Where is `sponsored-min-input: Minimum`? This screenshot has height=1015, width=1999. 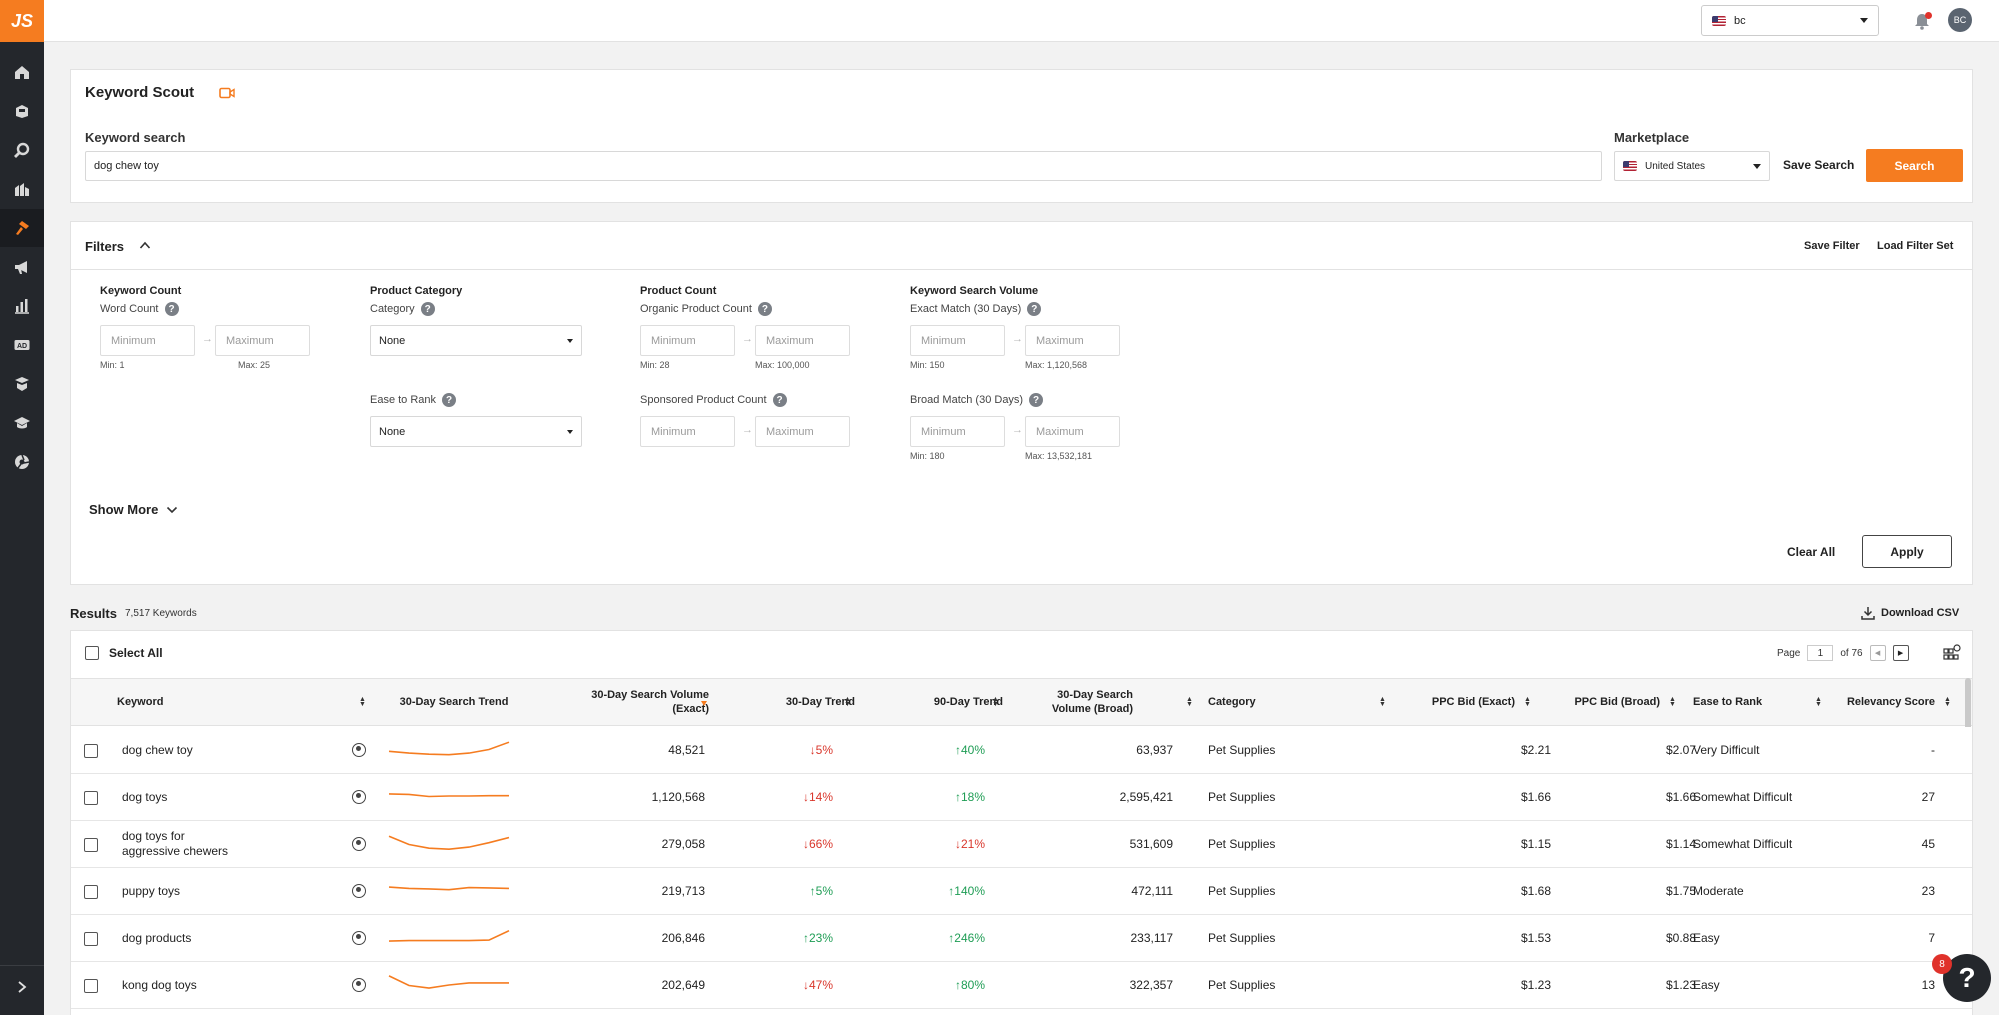 sponsored-min-input: Minimum is located at coordinates (687, 431).